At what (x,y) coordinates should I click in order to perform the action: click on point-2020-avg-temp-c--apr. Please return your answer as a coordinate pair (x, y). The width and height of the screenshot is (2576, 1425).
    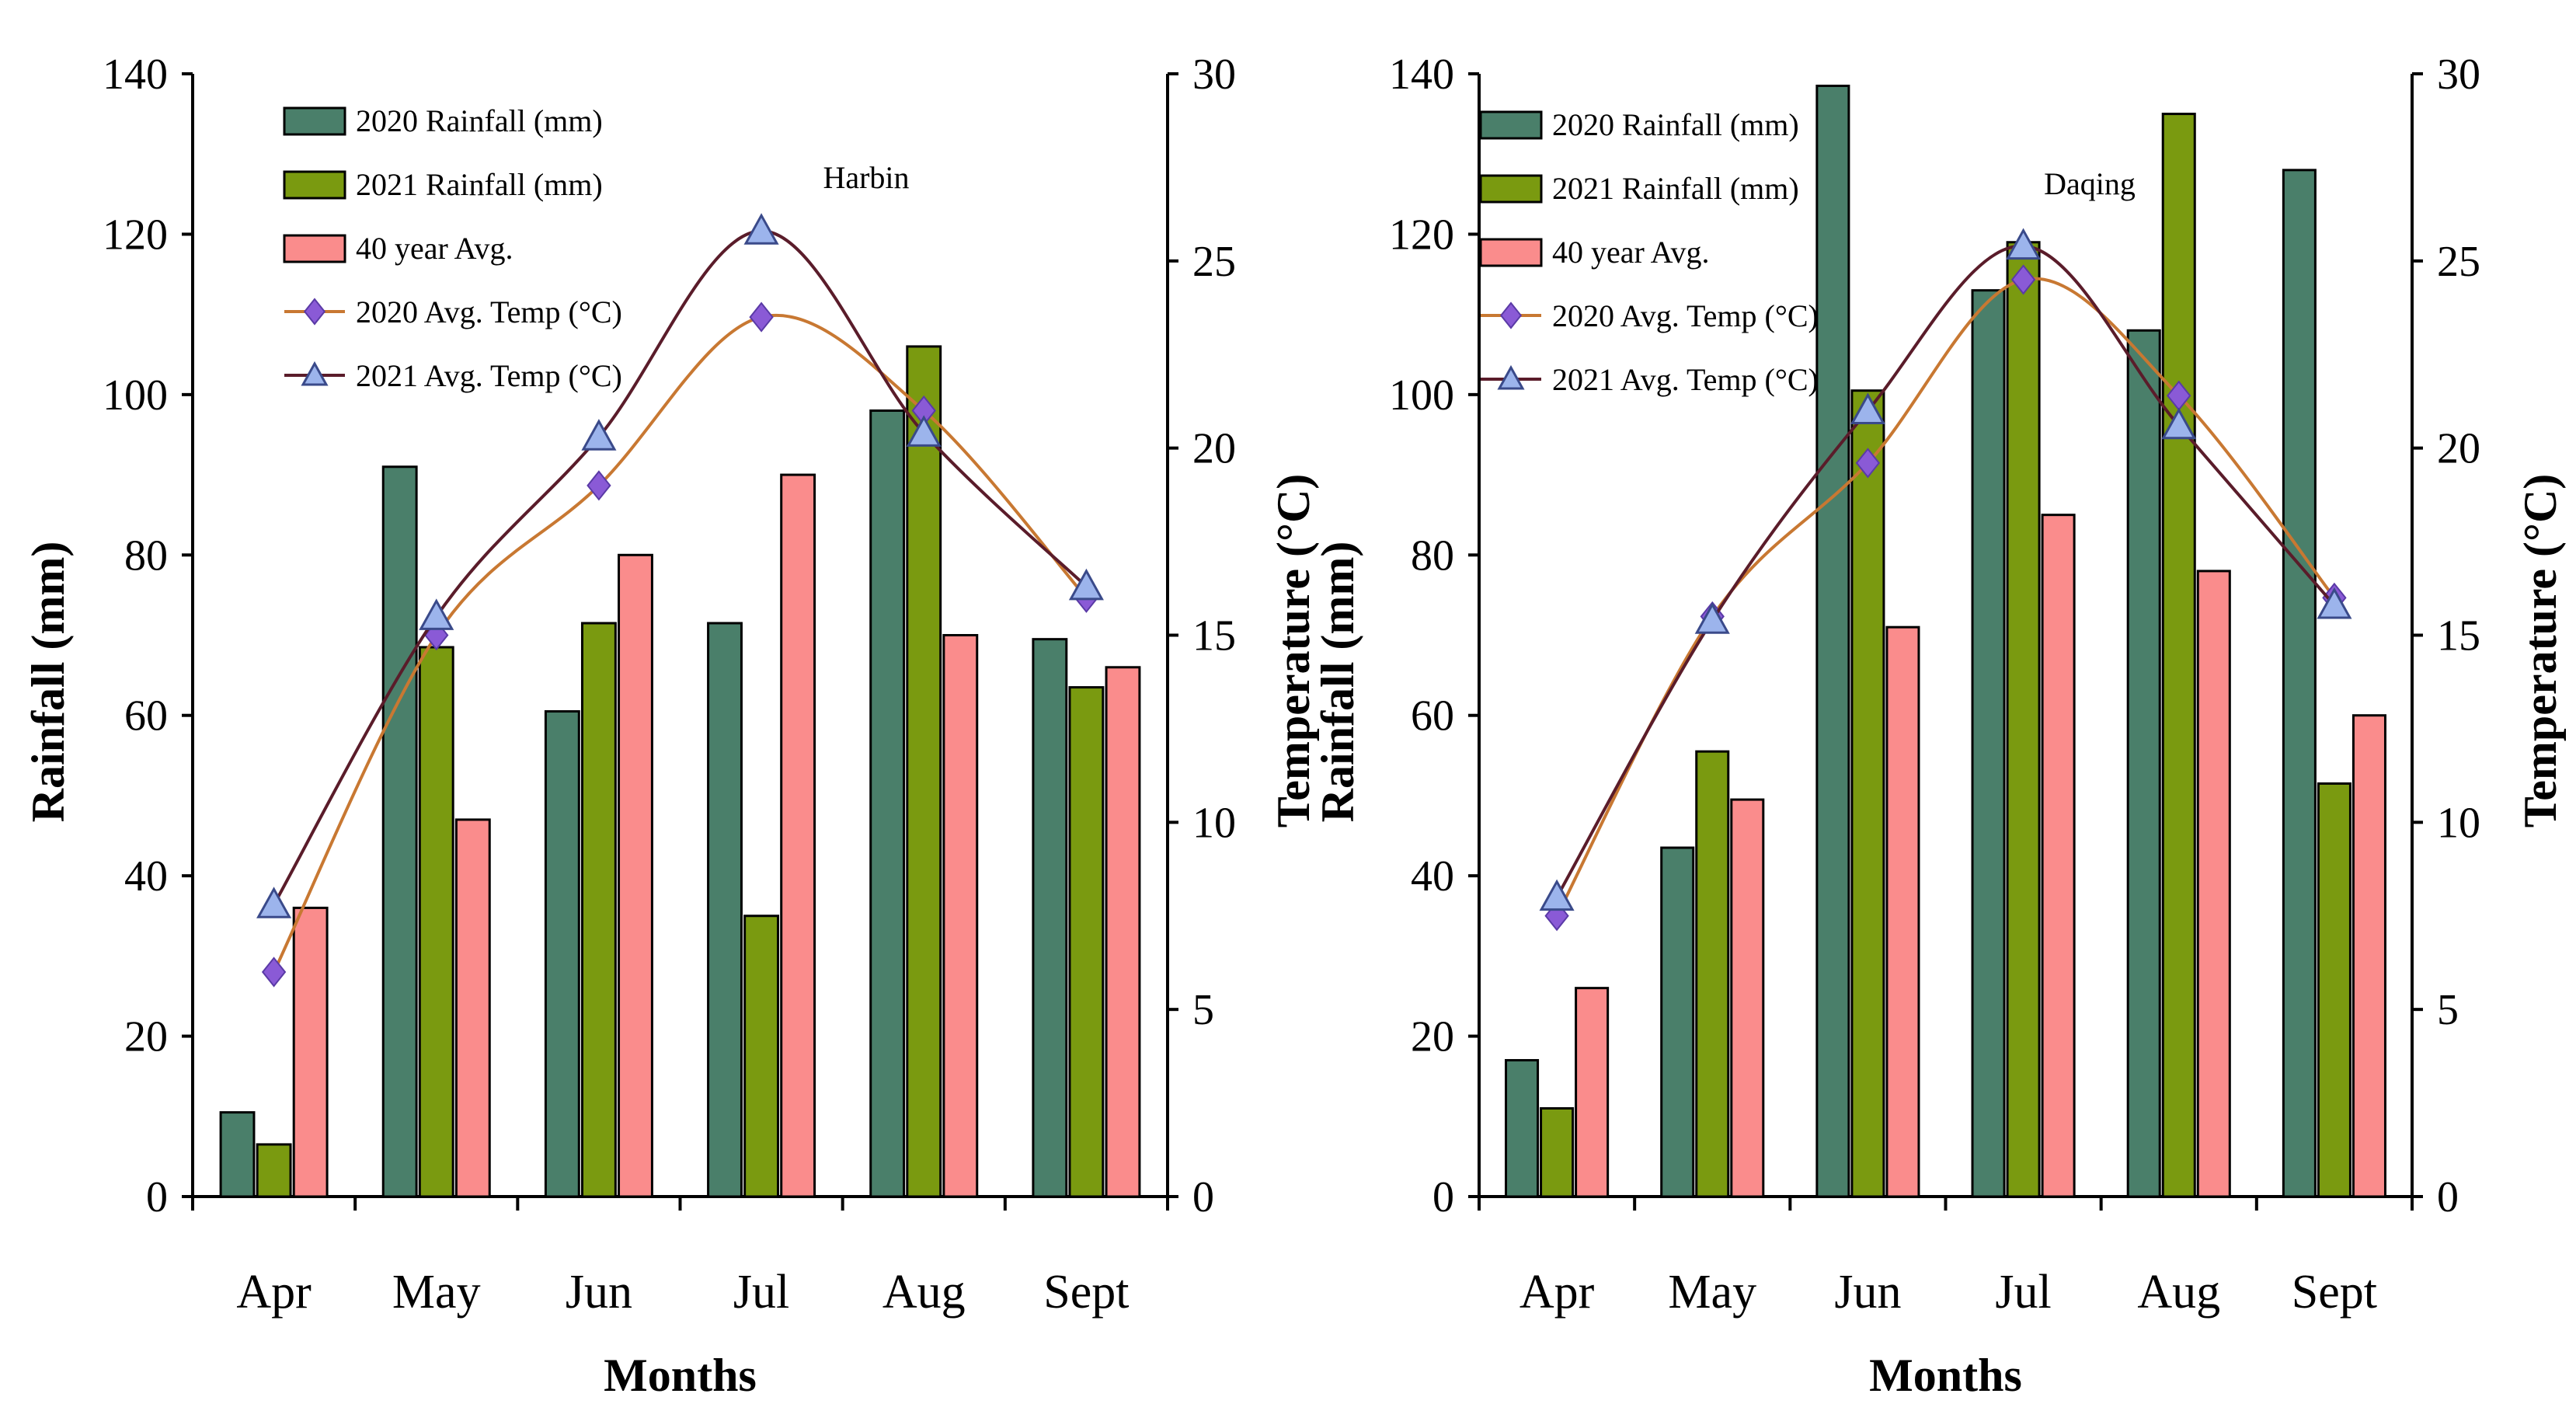
    Looking at the image, I should click on (274, 972).